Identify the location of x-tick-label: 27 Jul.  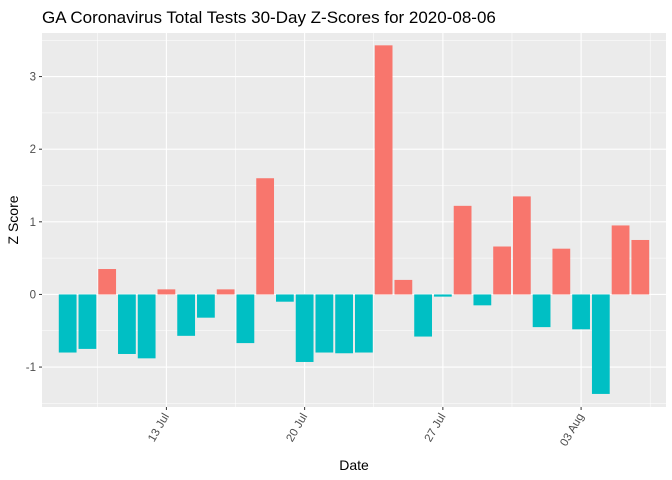
(436, 428).